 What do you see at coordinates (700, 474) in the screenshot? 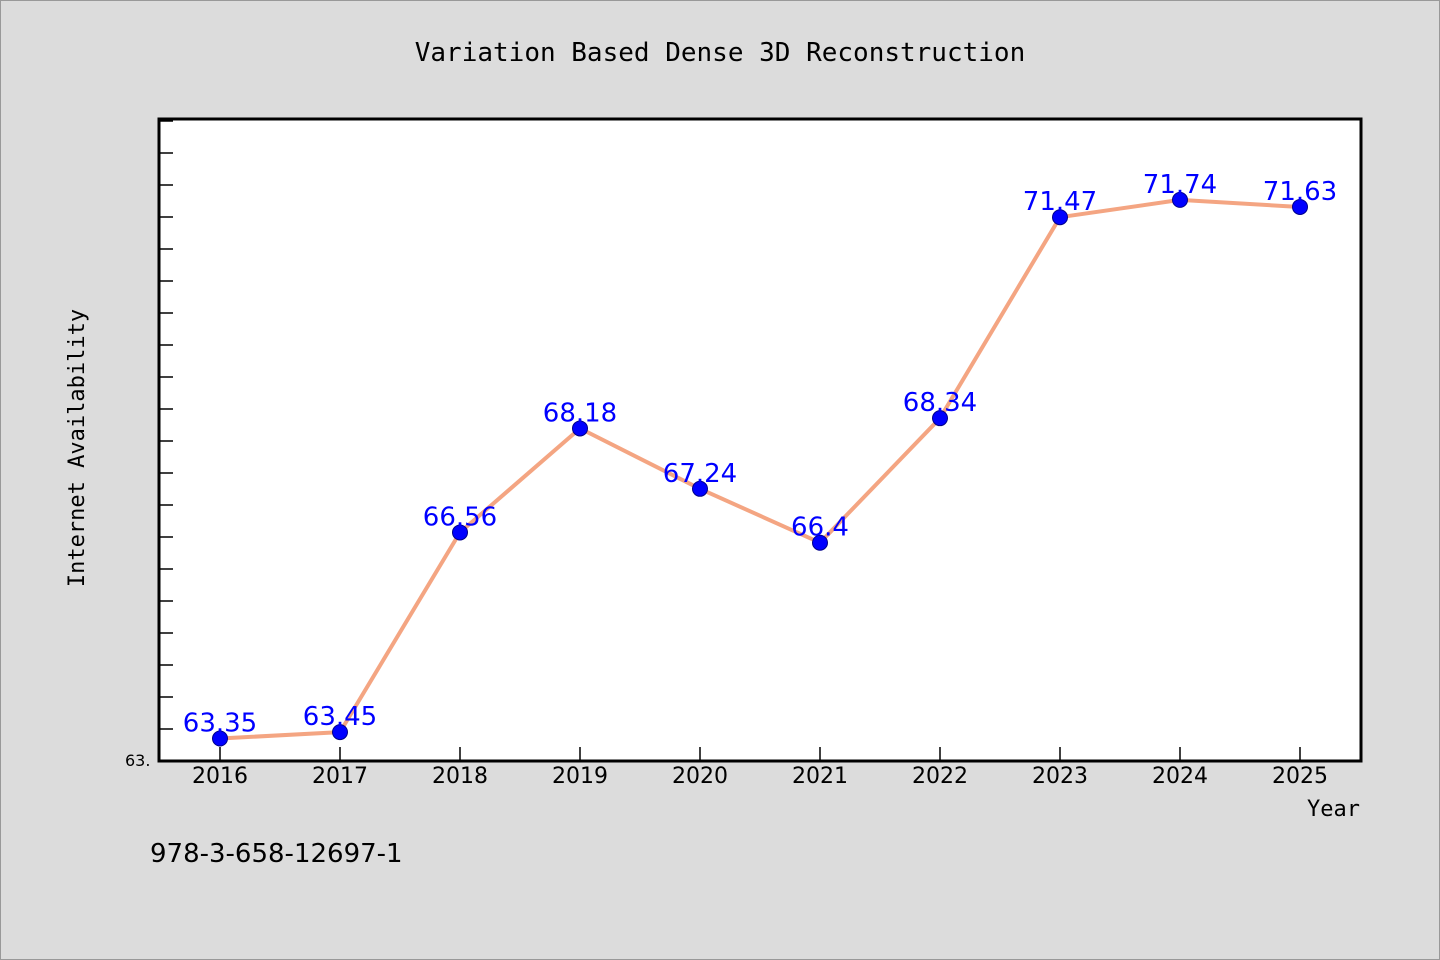
I see `data-label: 67.24` at bounding box center [700, 474].